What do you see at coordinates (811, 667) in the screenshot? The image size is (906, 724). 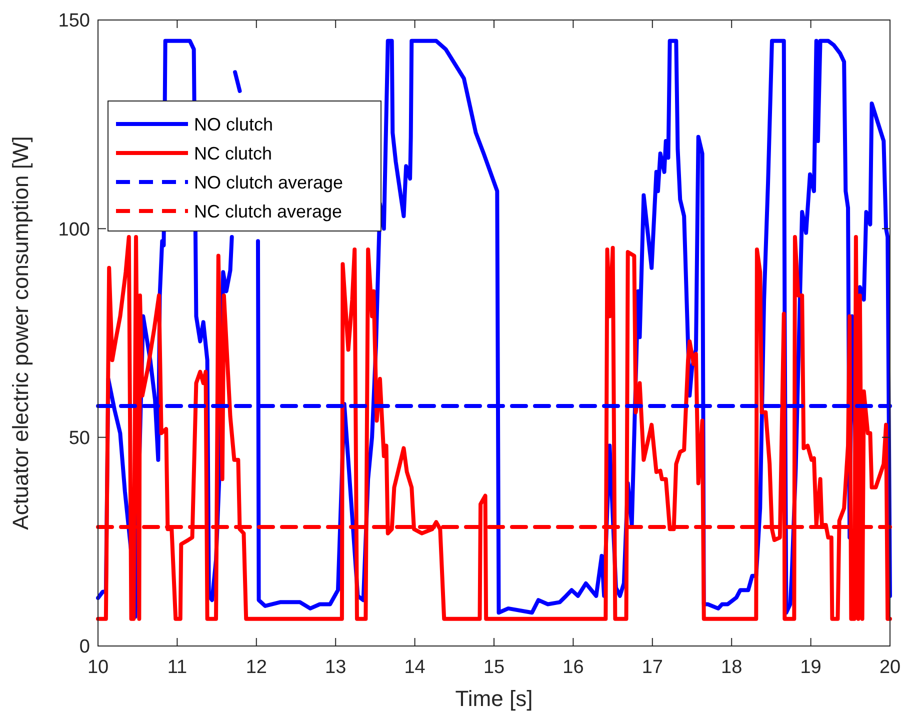 I see `x-tick-label: 19` at bounding box center [811, 667].